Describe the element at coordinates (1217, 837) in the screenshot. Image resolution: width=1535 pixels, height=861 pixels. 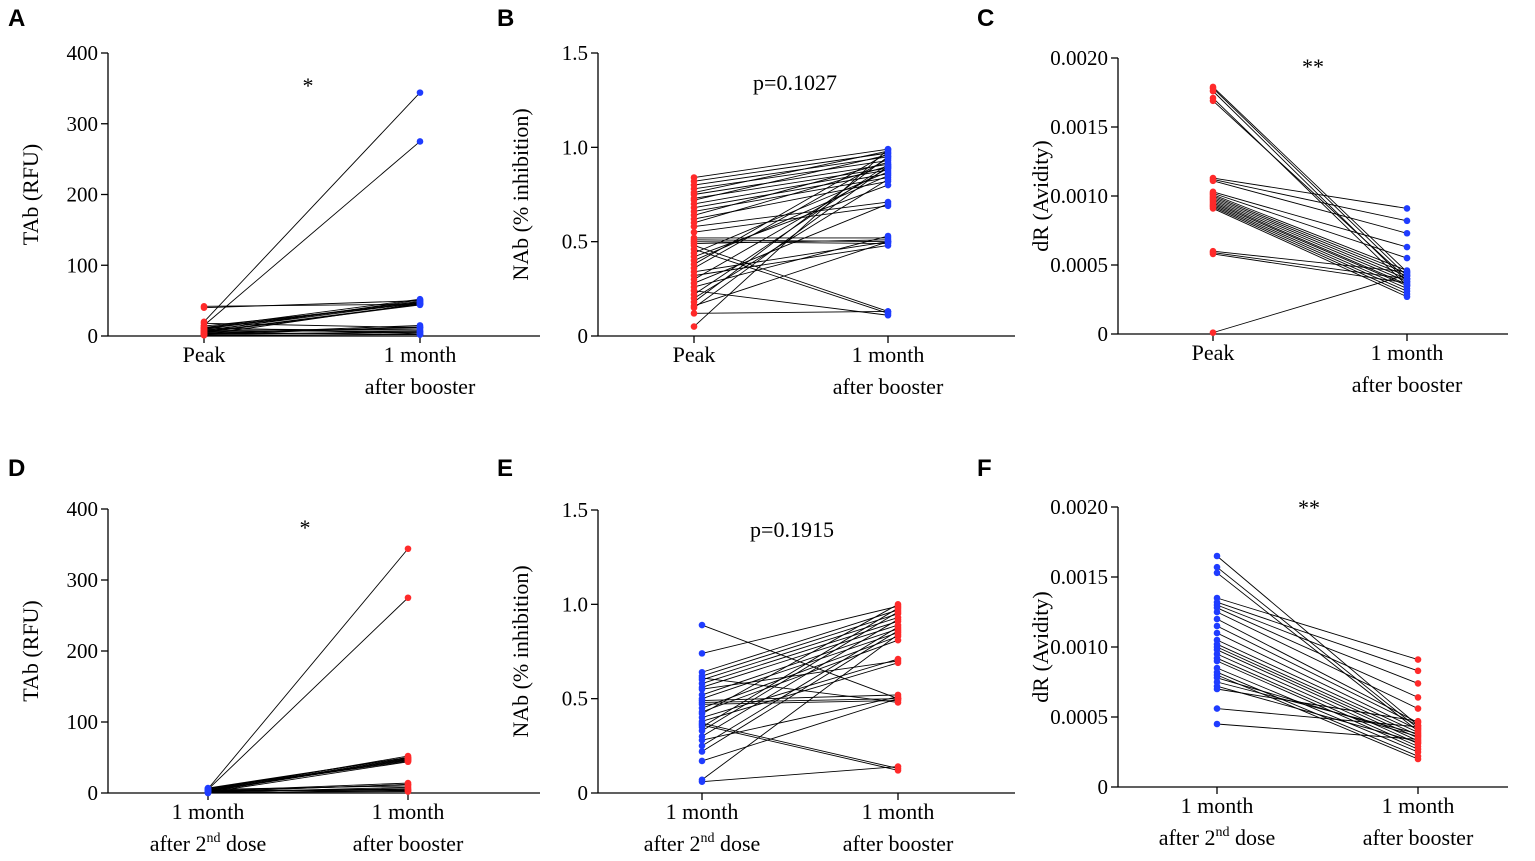
I see `x-category-label: after 2nd dose` at that location.